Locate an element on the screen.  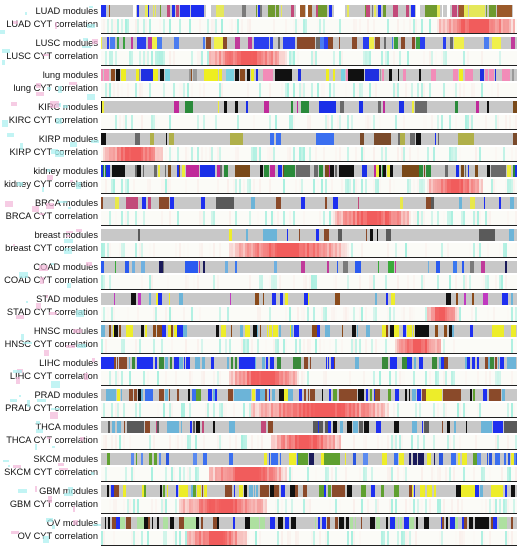
cyt-correlation-track is located at coordinates (309, 410).